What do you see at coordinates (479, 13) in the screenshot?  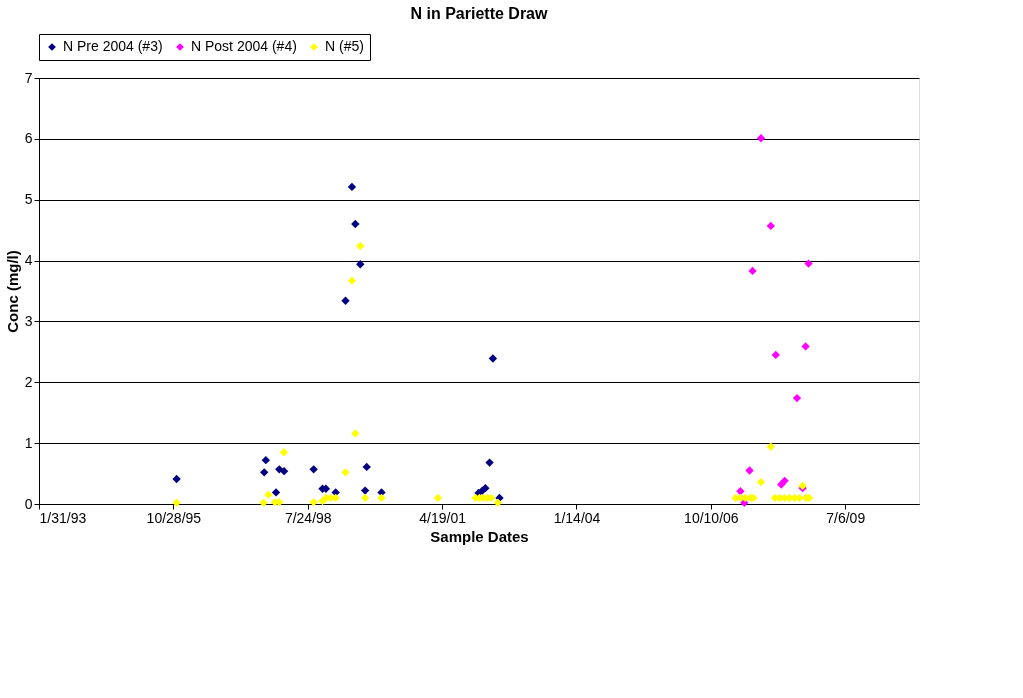 I see `chart-title: N in Pariette Draw` at bounding box center [479, 13].